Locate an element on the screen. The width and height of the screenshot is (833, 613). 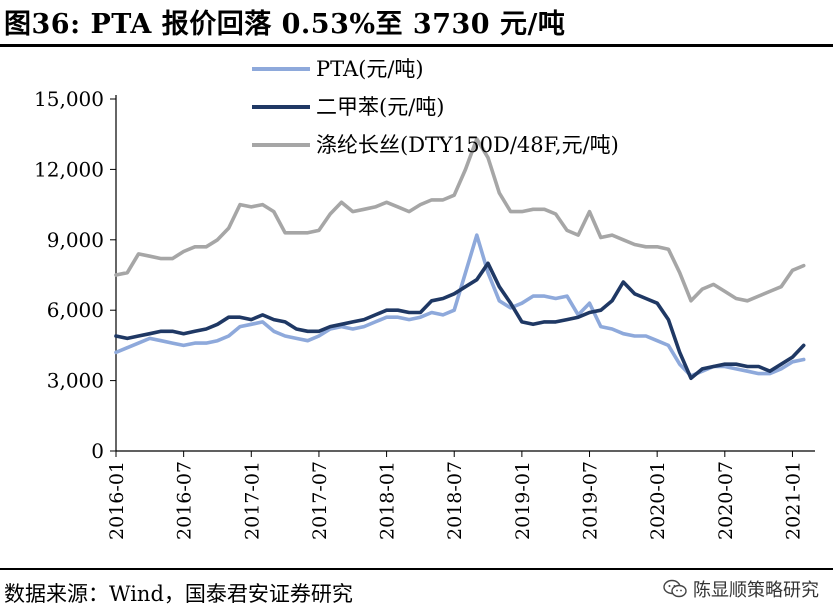
y-tick-label: 9,000 is located at coordinates (75, 240).